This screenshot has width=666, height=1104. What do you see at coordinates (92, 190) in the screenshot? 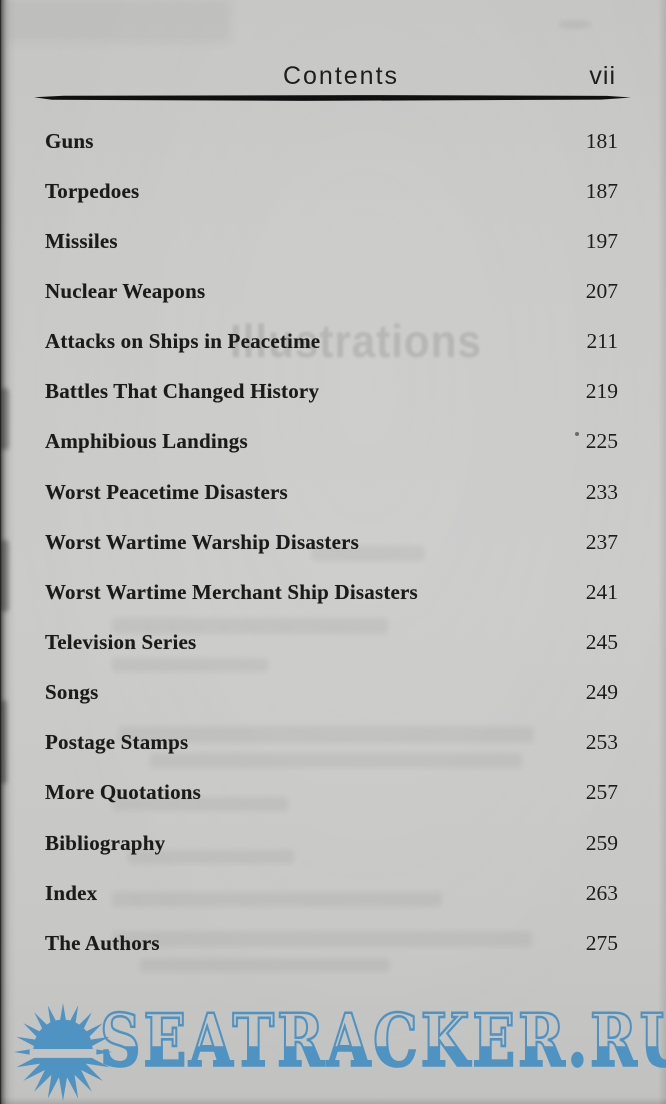
I see `toc-entry-title: Torpedoes` at bounding box center [92, 190].